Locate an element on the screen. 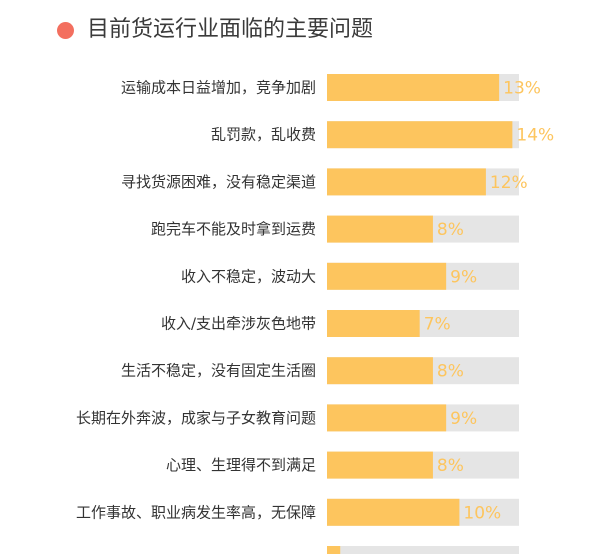 The image size is (600, 554). category-label: 收入/支出牵涉灰色地带 is located at coordinates (238, 324).